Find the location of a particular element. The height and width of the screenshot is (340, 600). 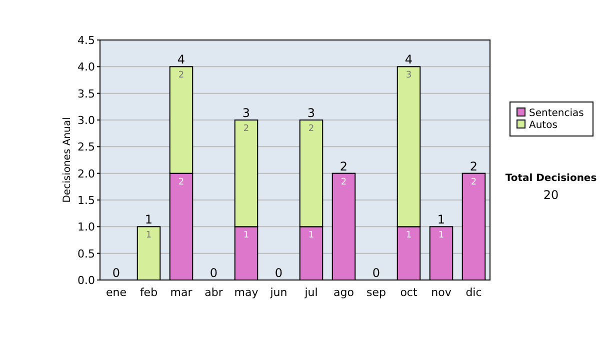

x-tick-label: may is located at coordinates (246, 292).